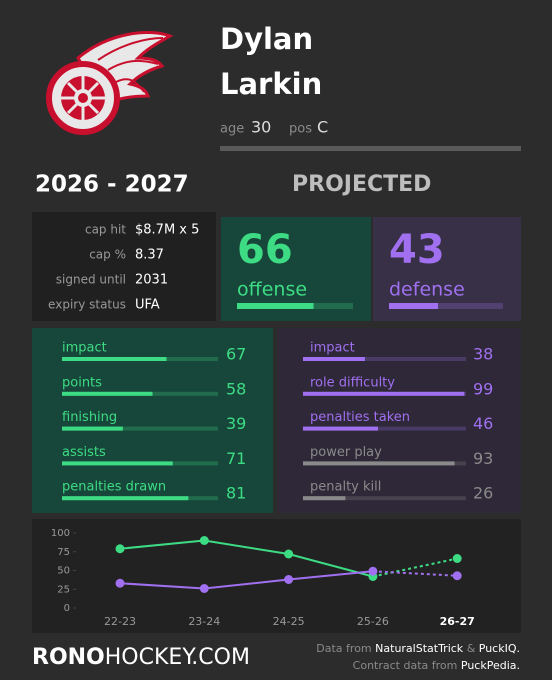 Image resolution: width=552 pixels, height=680 pixels. Describe the element at coordinates (483, 354) in the screenshot. I see `metric-value: 38` at that location.